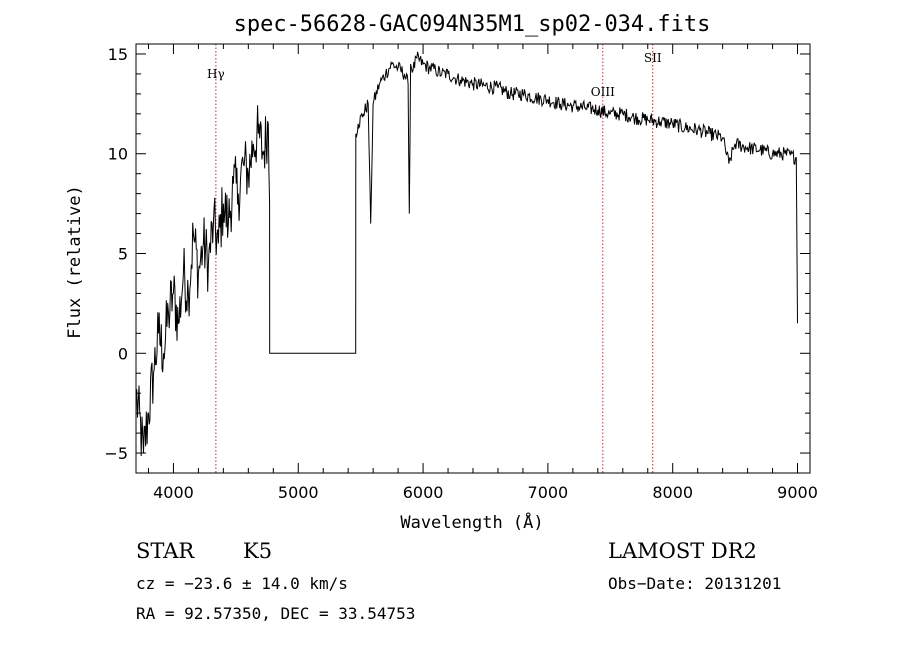 This screenshot has height=649, width=900. What do you see at coordinates (75, 262) in the screenshot?
I see `y-axis-label: Flux (relative)` at bounding box center [75, 262].